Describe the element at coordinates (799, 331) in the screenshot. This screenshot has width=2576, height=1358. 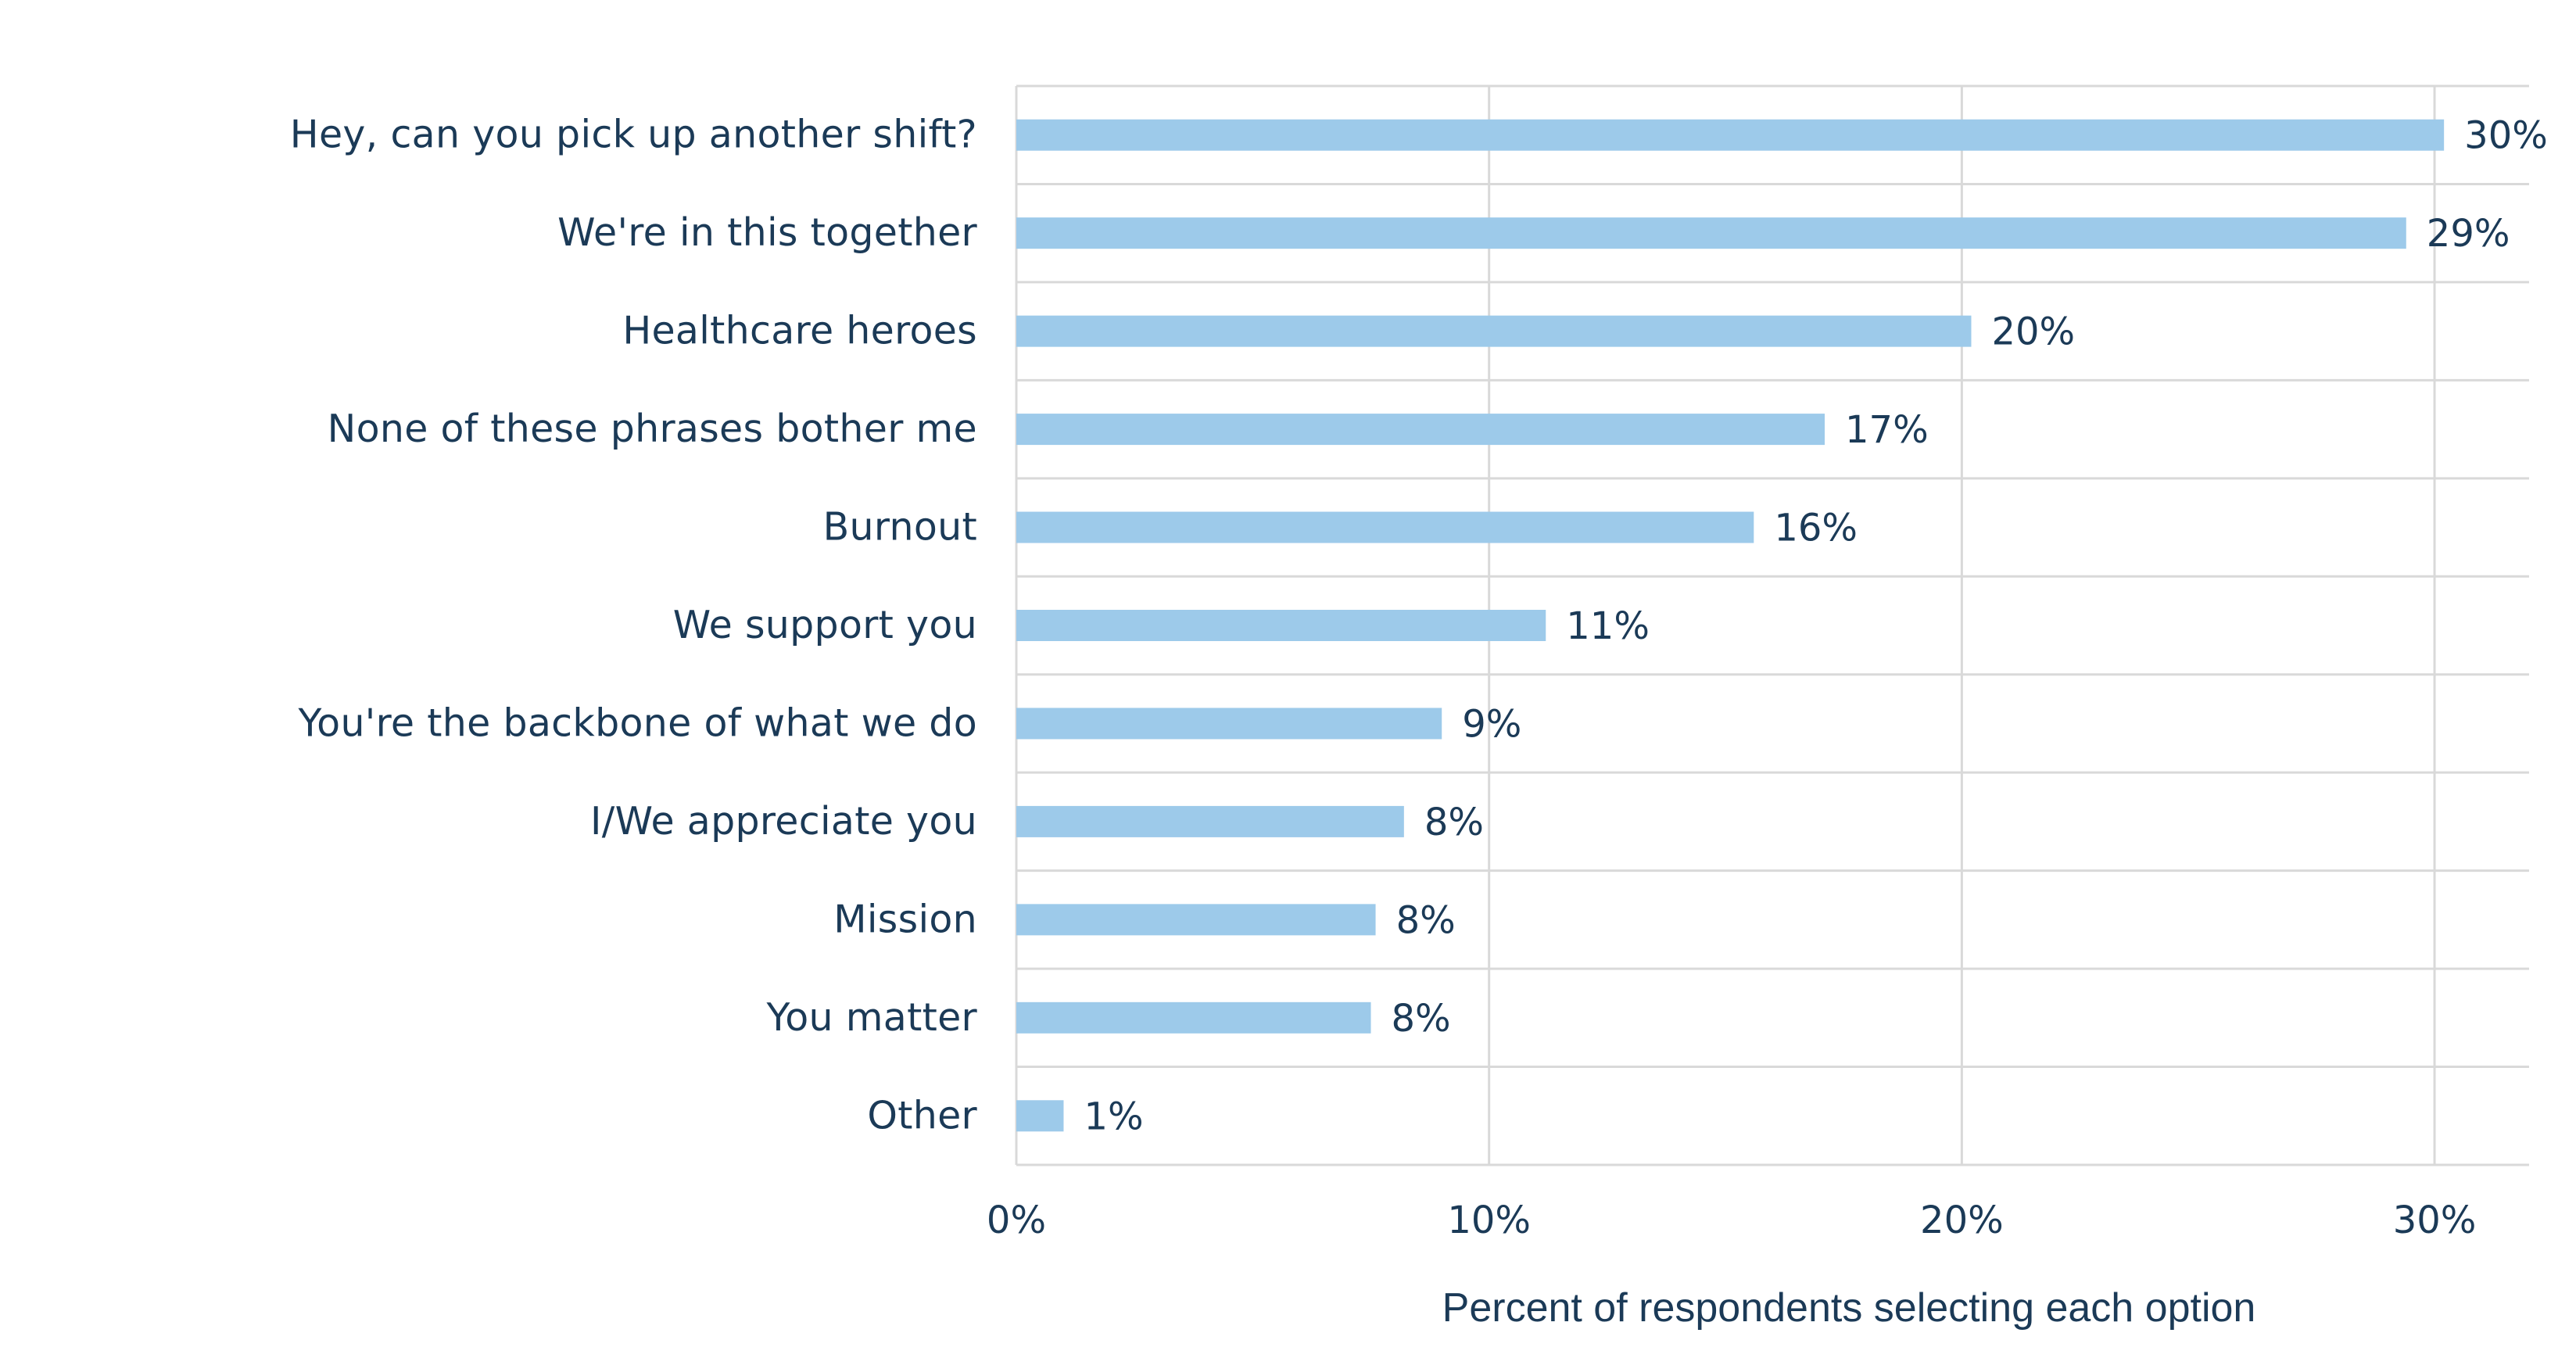
I see `category-label: Healthcare heroes` at that location.